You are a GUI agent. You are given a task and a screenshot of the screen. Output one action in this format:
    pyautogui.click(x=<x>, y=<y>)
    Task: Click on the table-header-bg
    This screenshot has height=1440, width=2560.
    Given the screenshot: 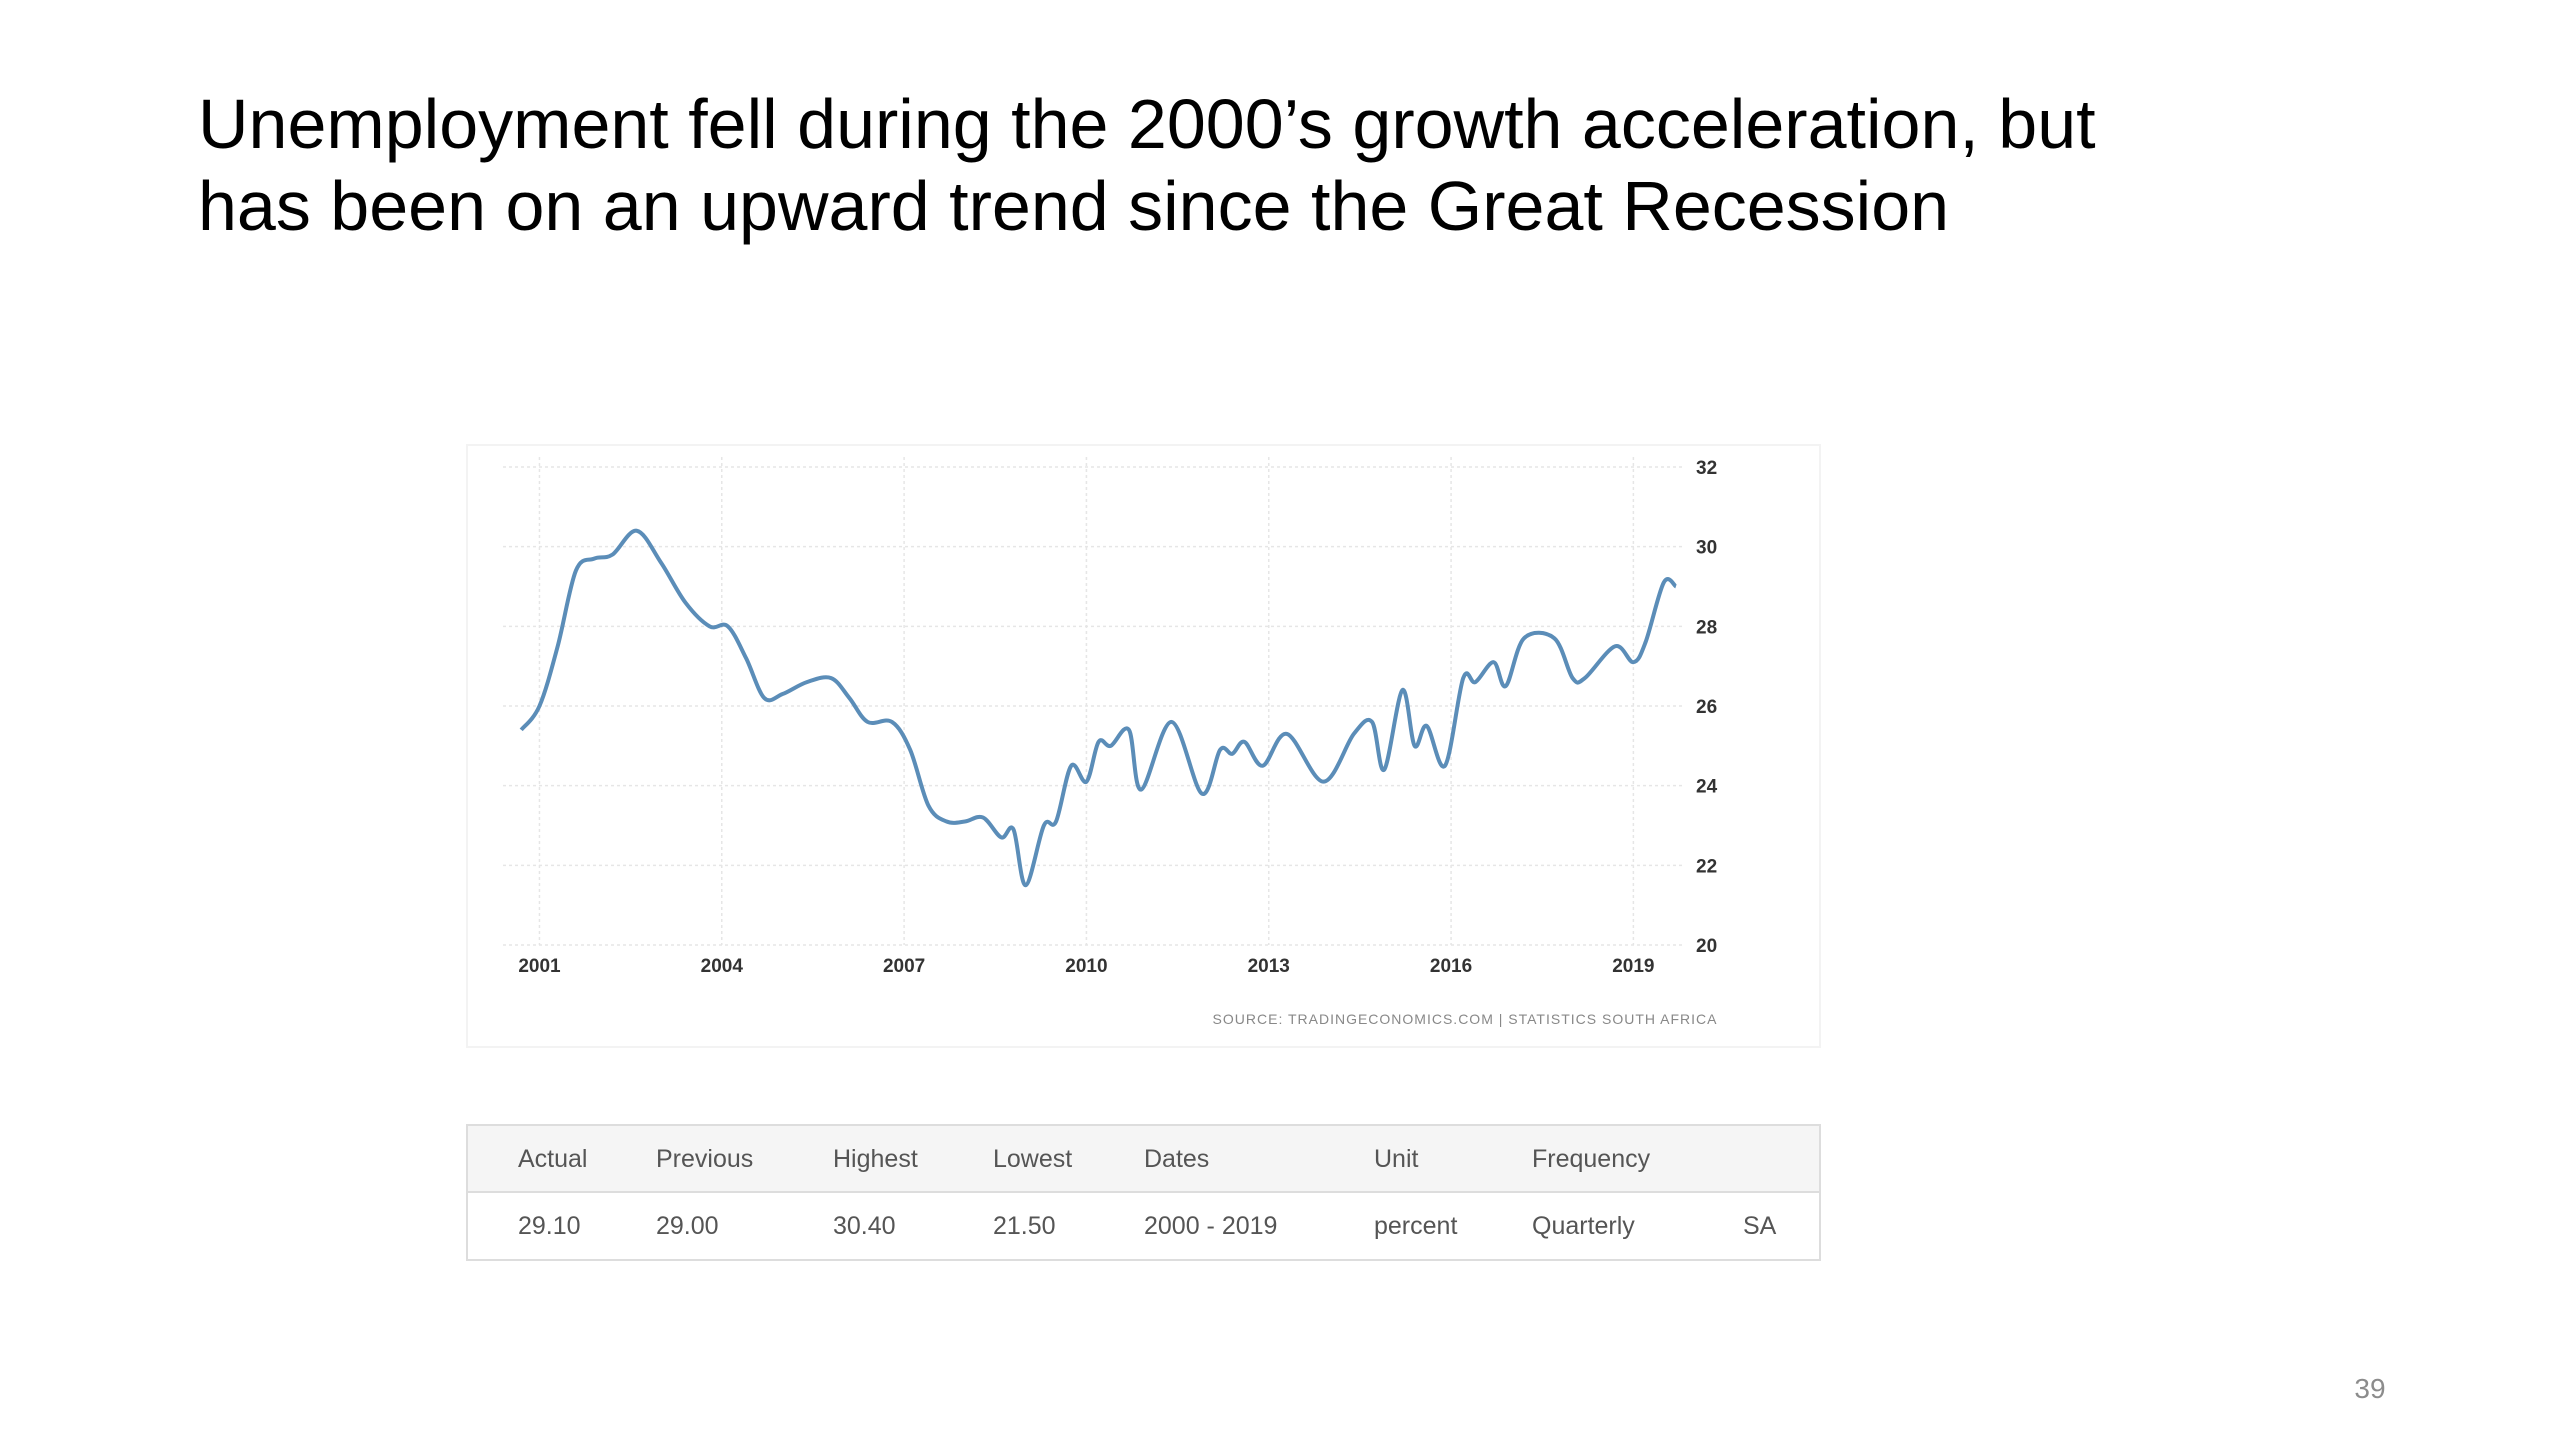 What is the action you would take?
    pyautogui.click(x=1143, y=1159)
    